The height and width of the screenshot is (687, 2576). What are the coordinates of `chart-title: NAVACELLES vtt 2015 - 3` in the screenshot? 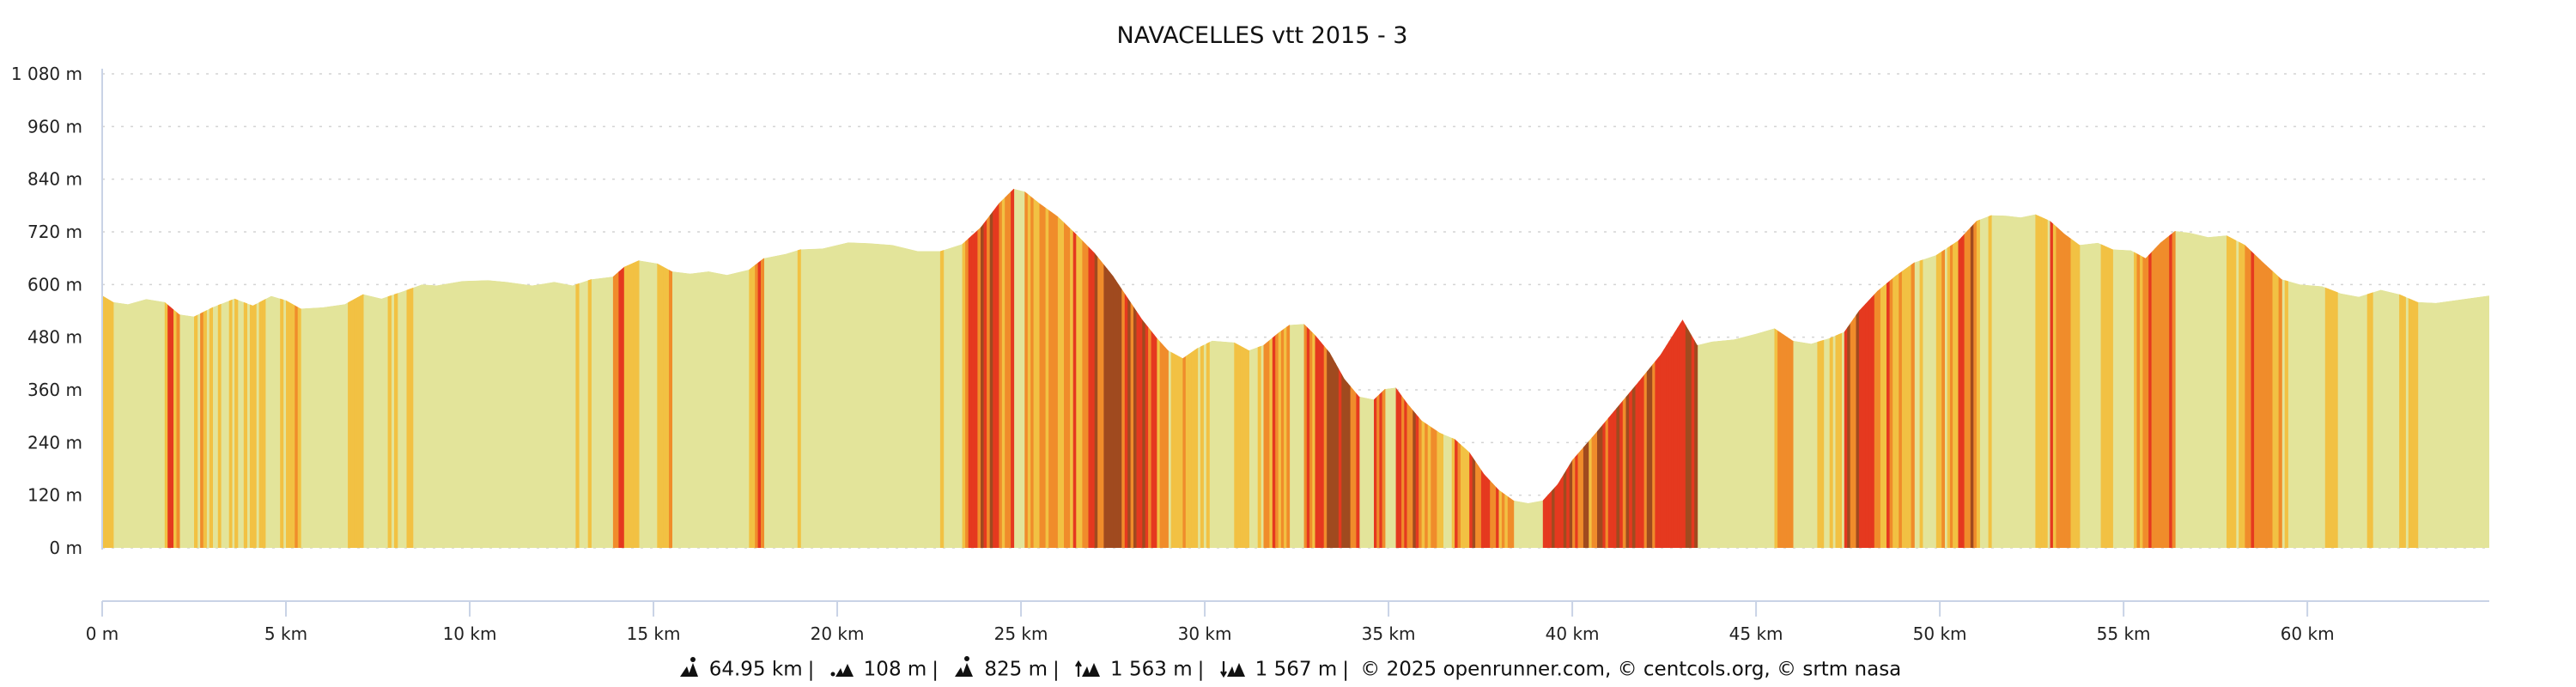 It's located at (1262, 35).